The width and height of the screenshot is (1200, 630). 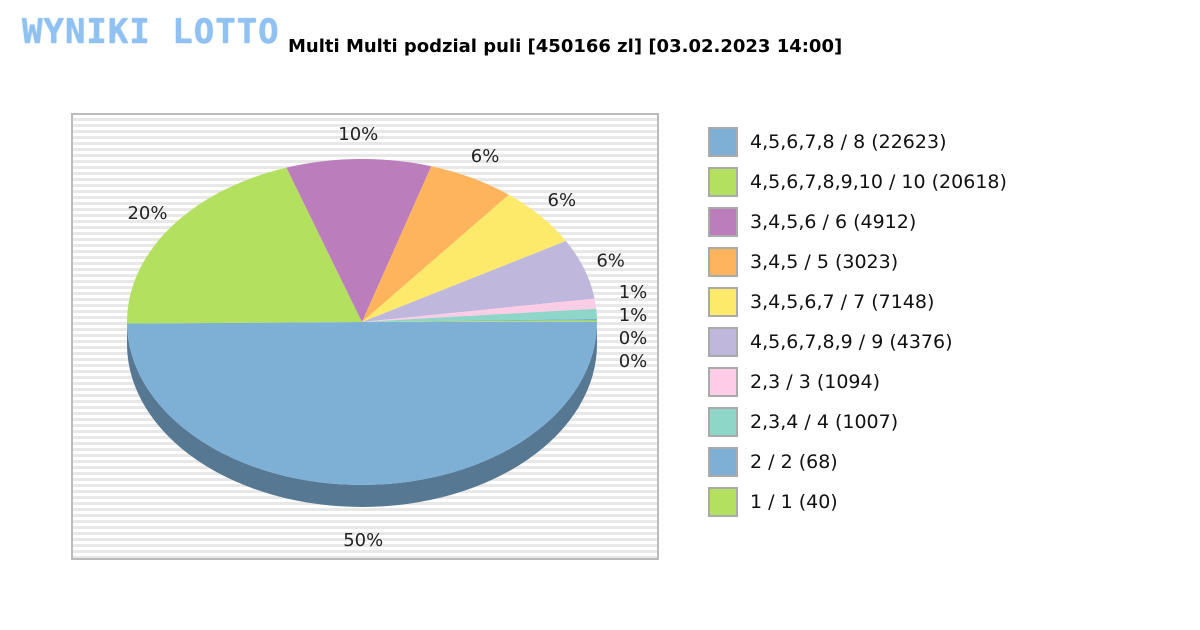 What do you see at coordinates (848, 142) in the screenshot?
I see `legend-label: 4,5,6,7,8 / 8 (22623)` at bounding box center [848, 142].